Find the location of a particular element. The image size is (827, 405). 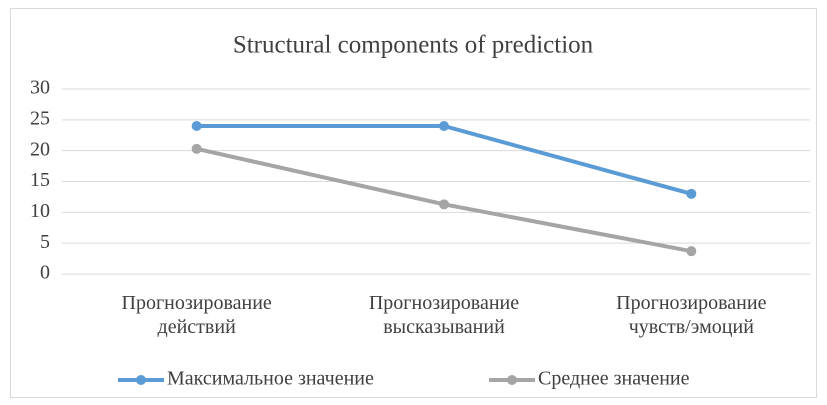

x-tick-label: Прогнозирование действий is located at coordinates (197, 315).